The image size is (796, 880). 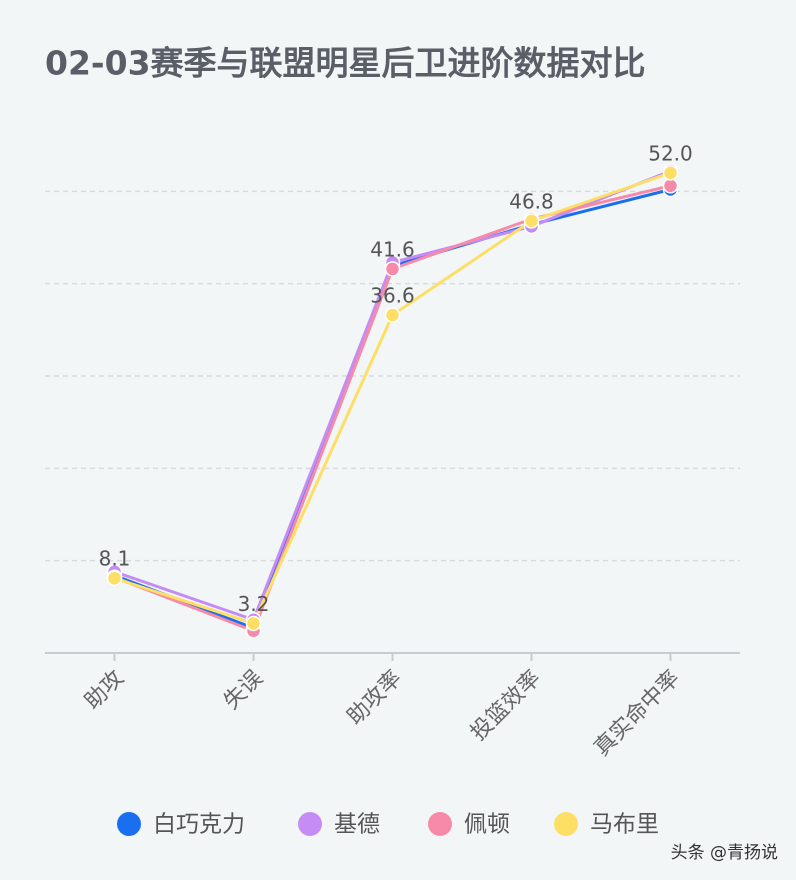 What do you see at coordinates (487, 825) in the screenshot?
I see `legend-label: 佩顿` at bounding box center [487, 825].